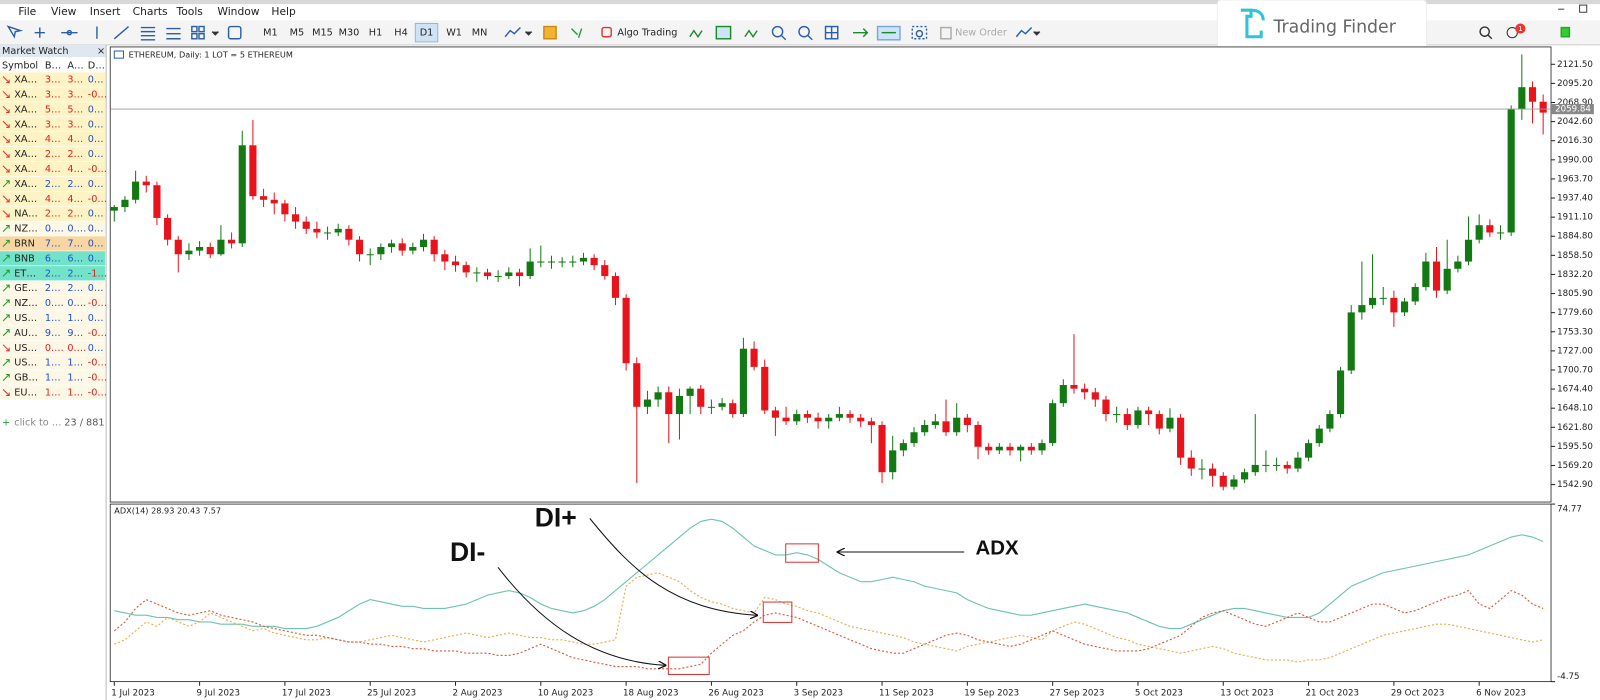 This screenshot has width=1600, height=700. What do you see at coordinates (297, 33) in the screenshot?
I see `timeframe-button: M5` at bounding box center [297, 33].